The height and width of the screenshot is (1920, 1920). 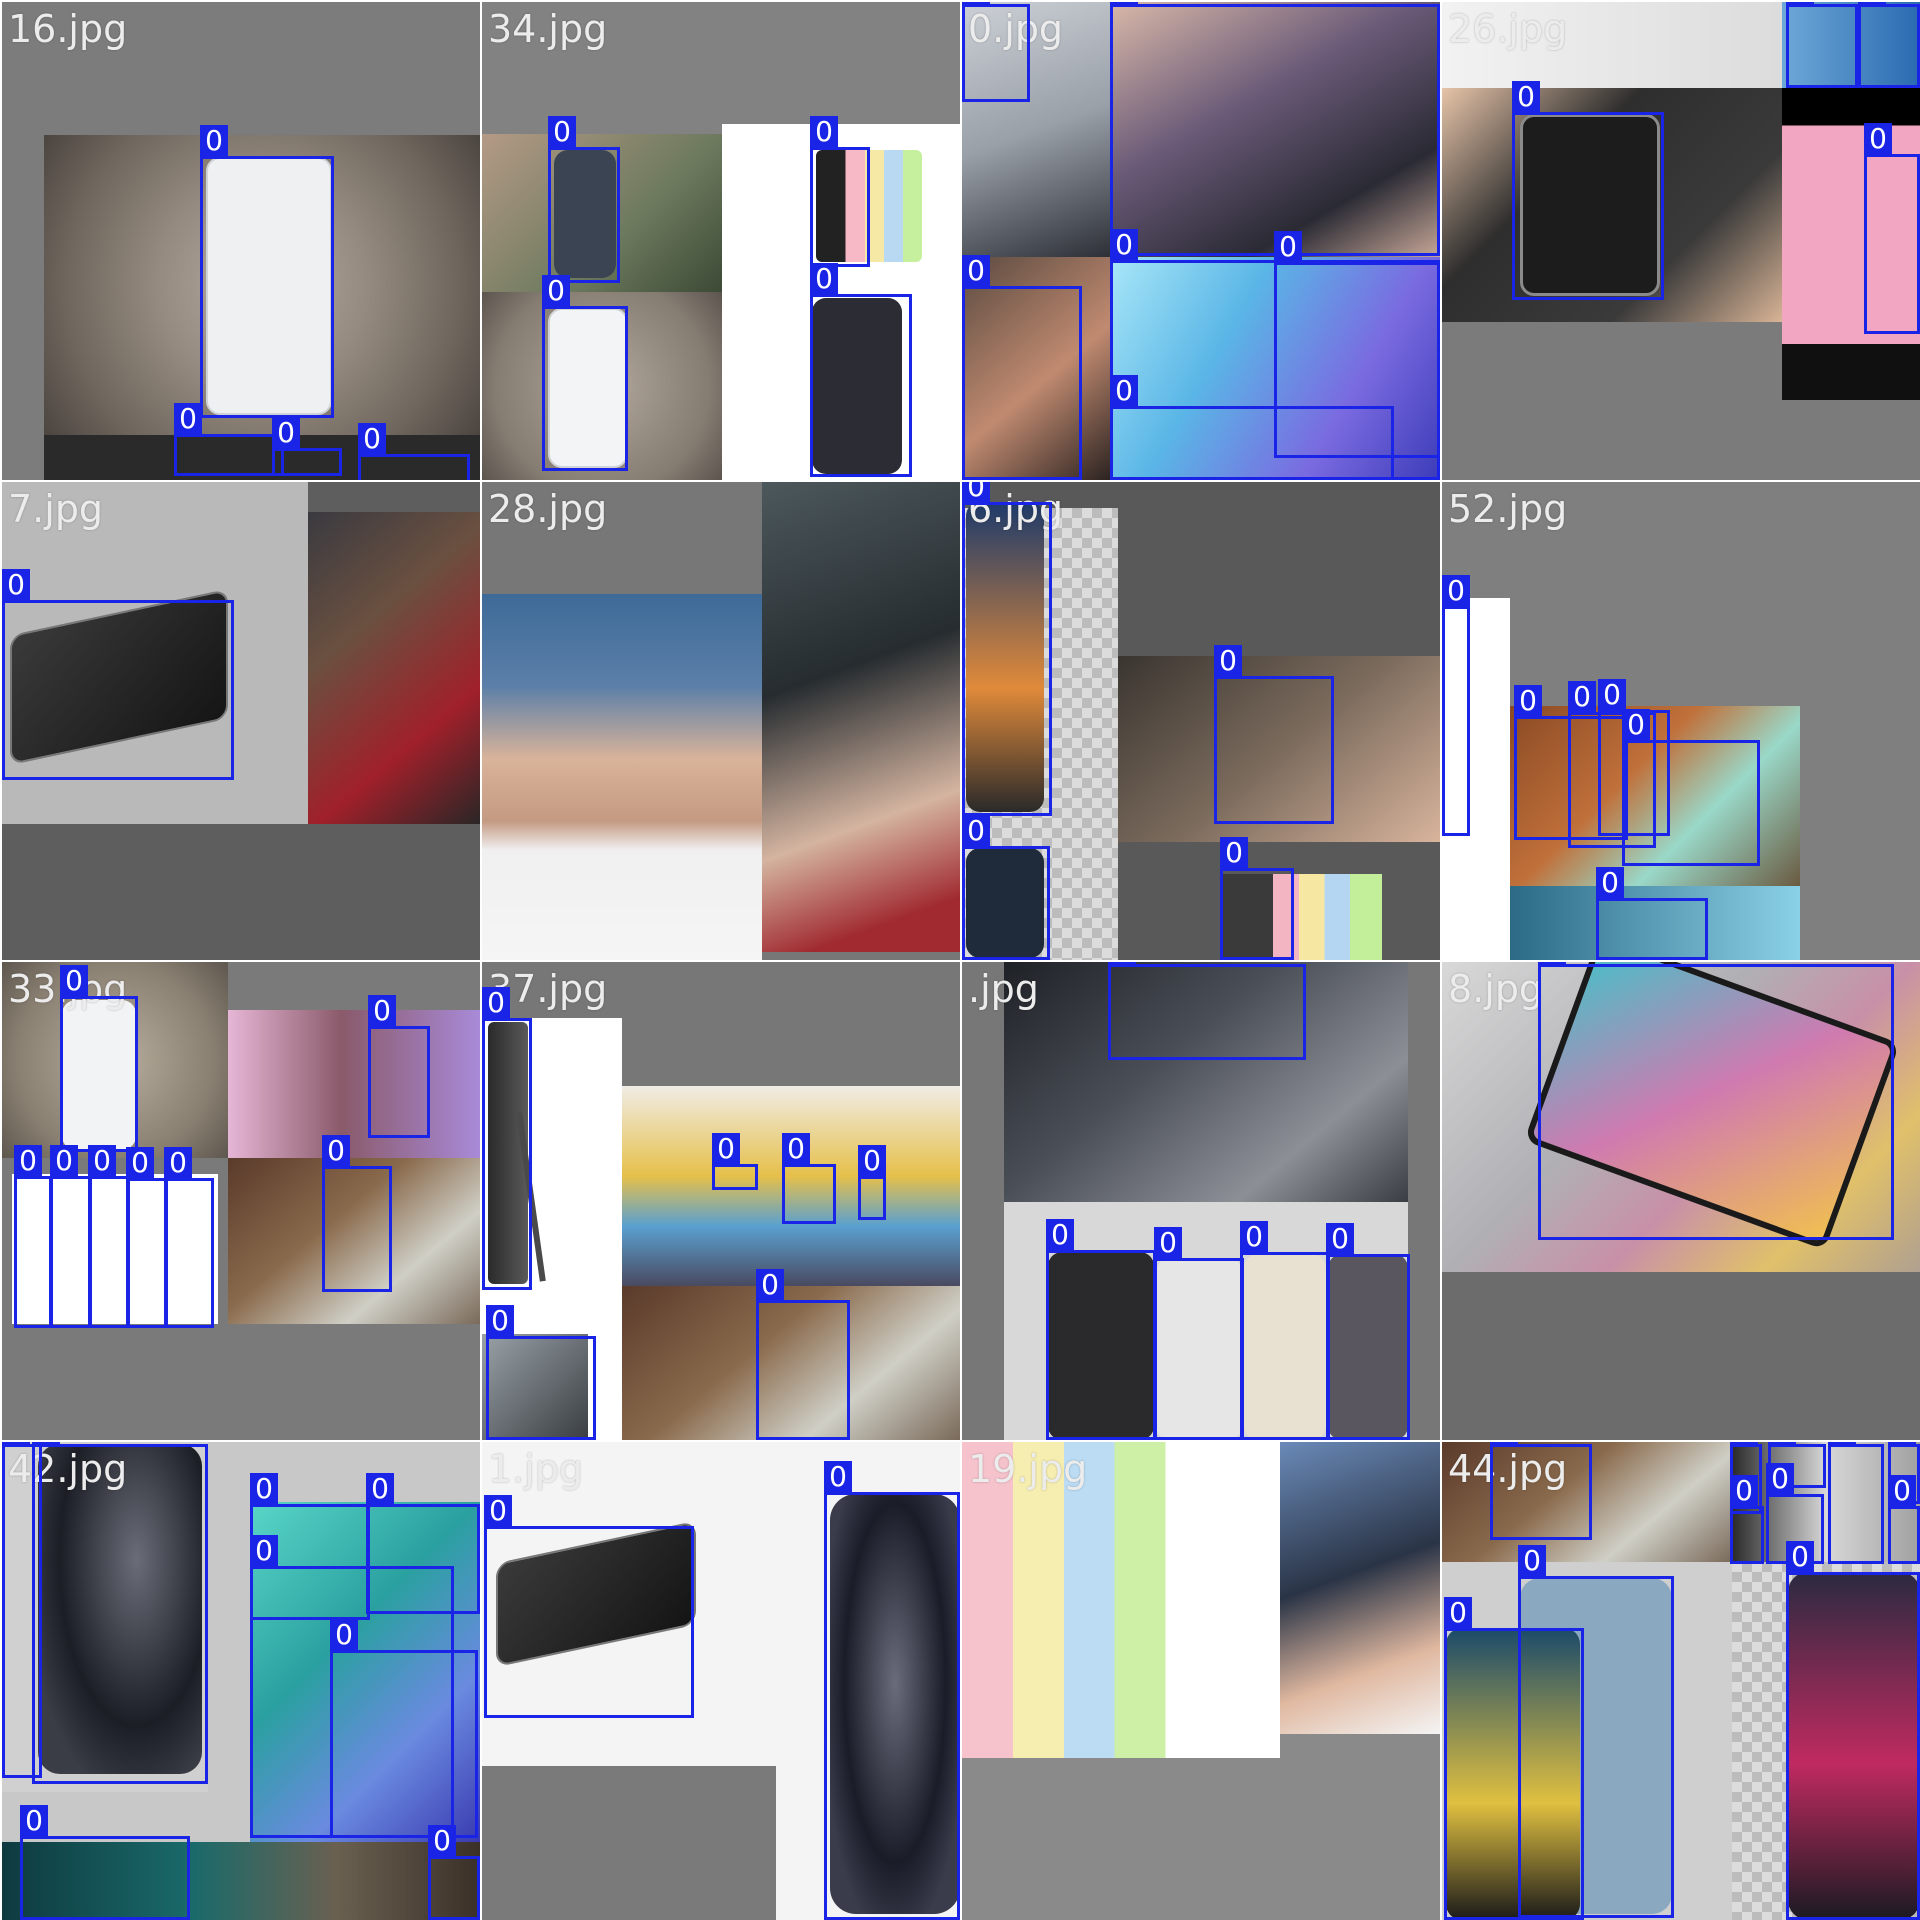 I want to click on colorful-phones-photo, so click(x=1121, y=1600).